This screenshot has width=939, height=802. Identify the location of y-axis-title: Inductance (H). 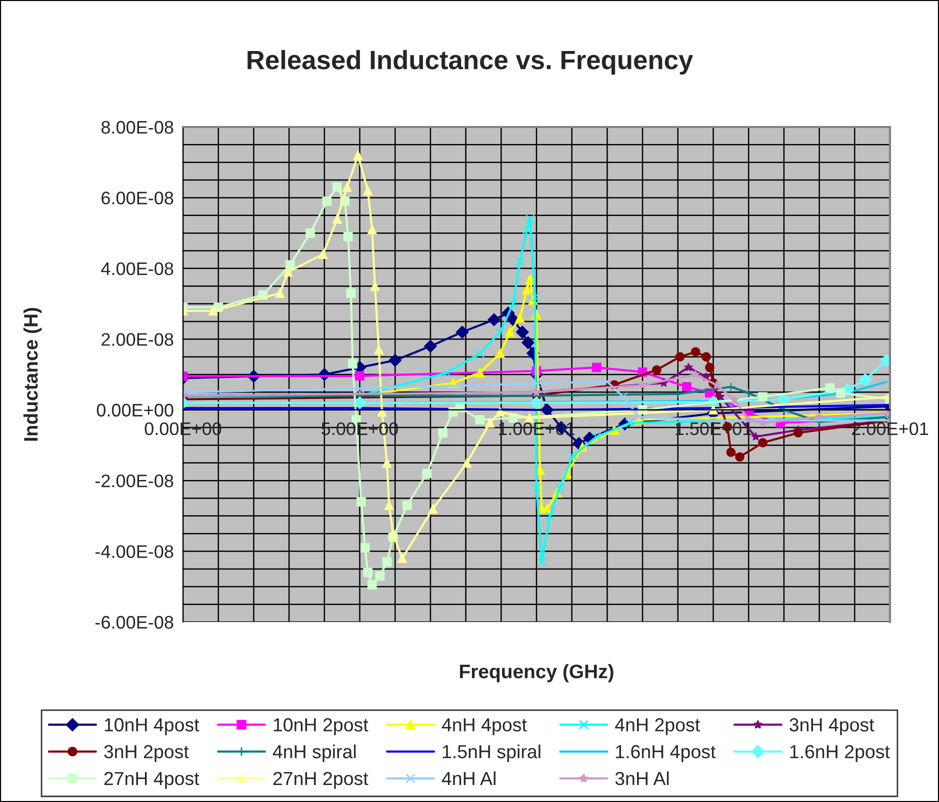
(32, 374).